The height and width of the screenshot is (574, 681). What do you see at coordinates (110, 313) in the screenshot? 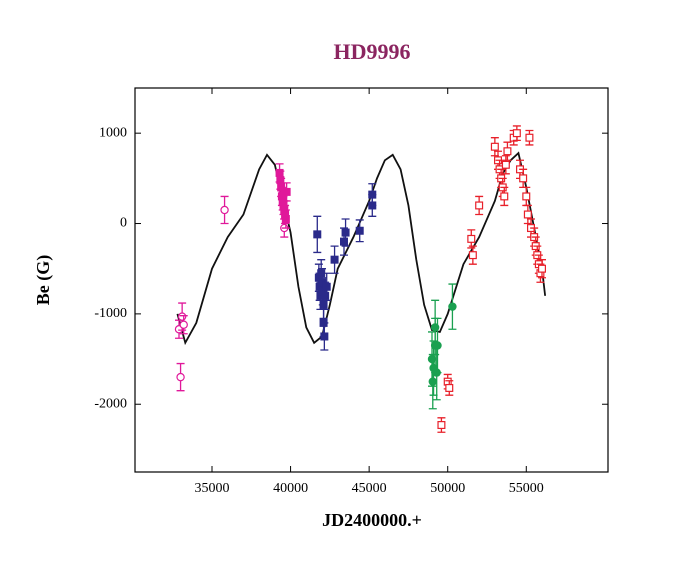
I see `y-tick-label: -1000` at bounding box center [110, 313].